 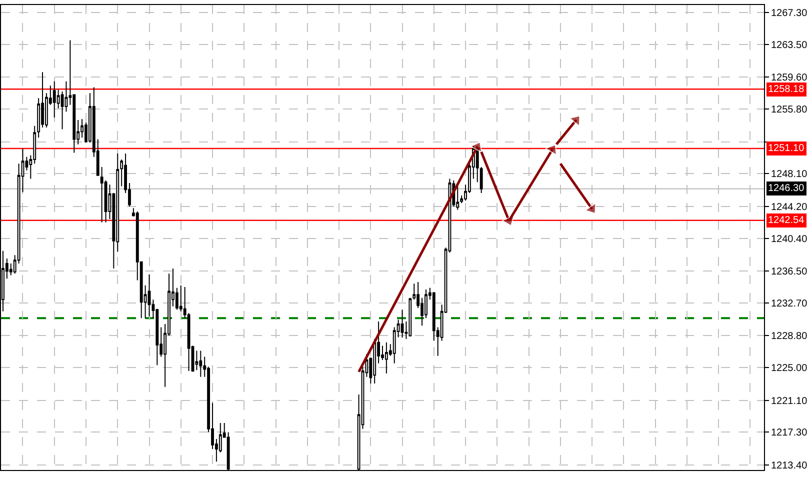 What do you see at coordinates (789, 78) in the screenshot?
I see `y-tick-label: 1259.60` at bounding box center [789, 78].